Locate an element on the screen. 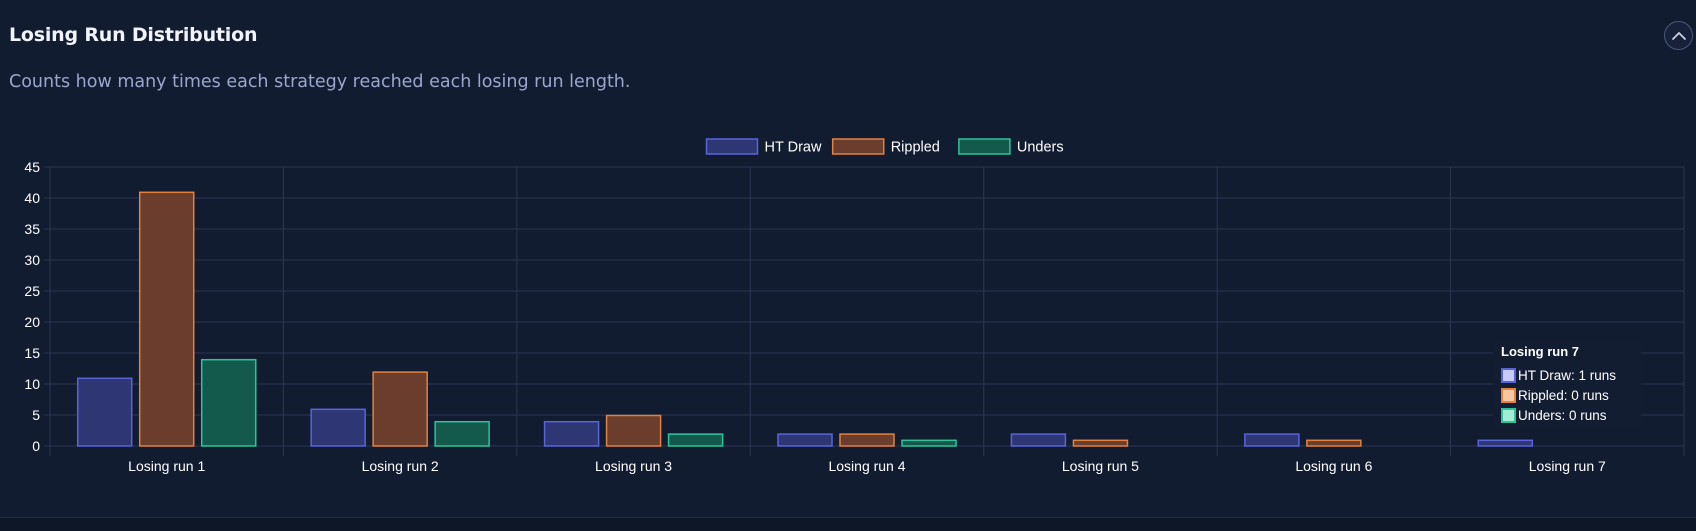 This screenshot has height=531, width=1696. tooltip-row-label: HT Draw: 1 runs is located at coordinates (1567, 375).